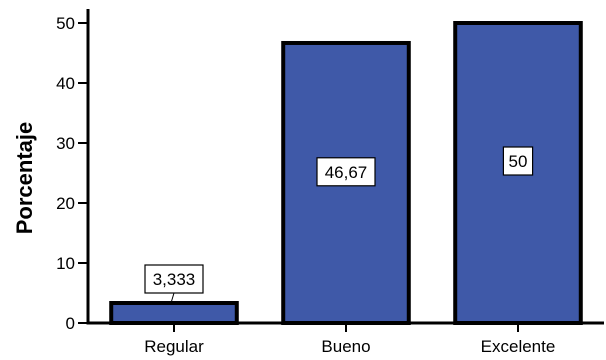 The width and height of the screenshot is (606, 360). Describe the element at coordinates (24, 178) in the screenshot. I see `y-axis-title: Porcentaje` at that location.